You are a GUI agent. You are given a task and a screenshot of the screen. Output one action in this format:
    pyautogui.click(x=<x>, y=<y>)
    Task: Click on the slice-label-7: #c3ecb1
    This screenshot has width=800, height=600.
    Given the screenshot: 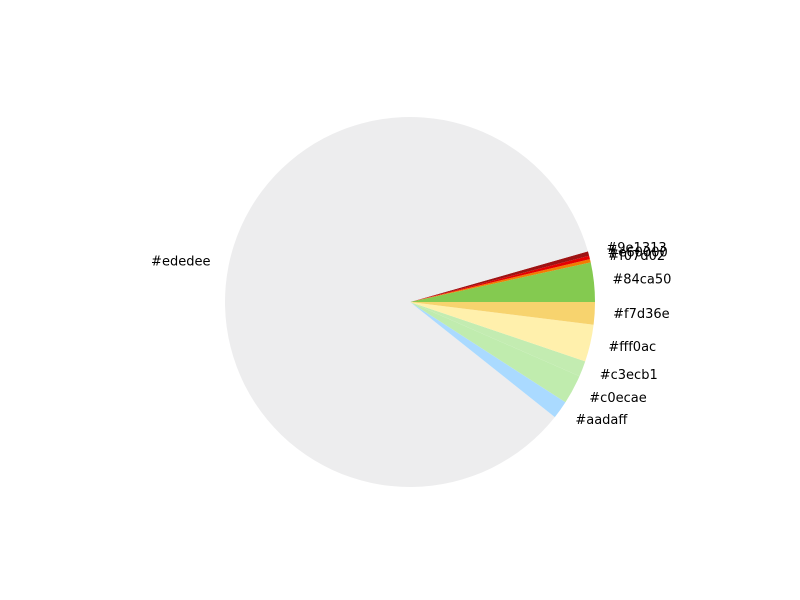 What is the action you would take?
    pyautogui.click(x=629, y=375)
    